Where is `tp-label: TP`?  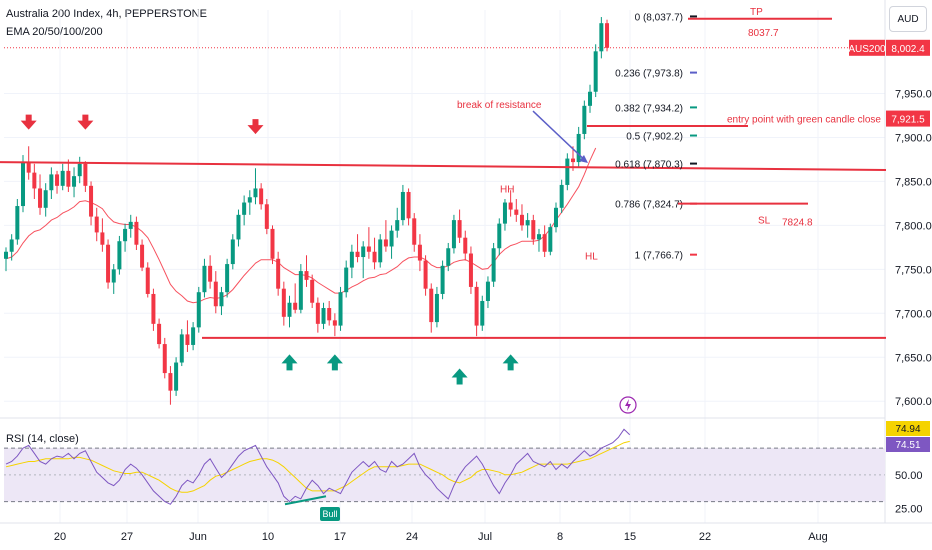
tp-label: TP is located at coordinates (756, 12).